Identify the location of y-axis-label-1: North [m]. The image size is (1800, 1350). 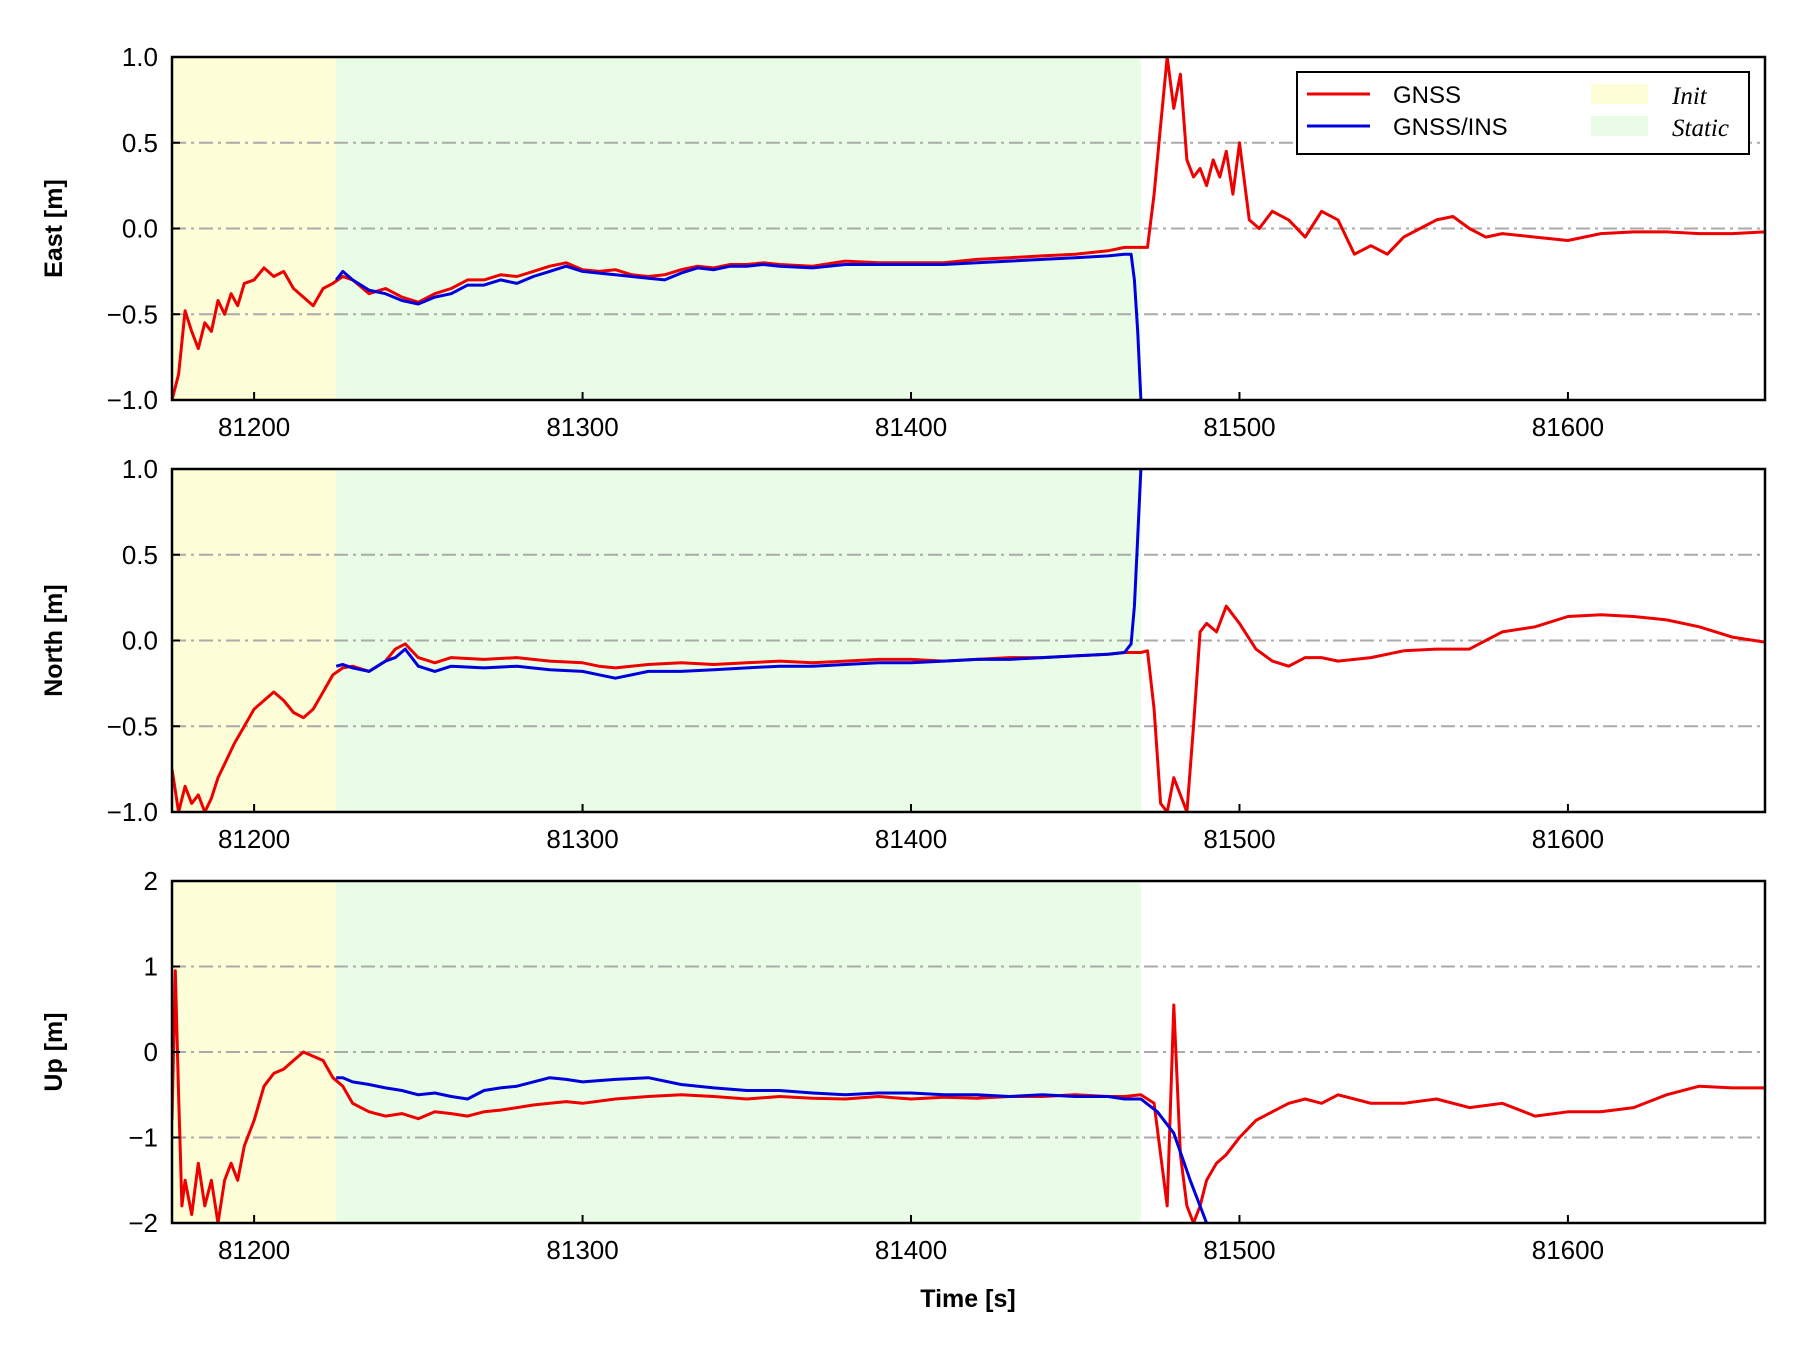
(54, 640).